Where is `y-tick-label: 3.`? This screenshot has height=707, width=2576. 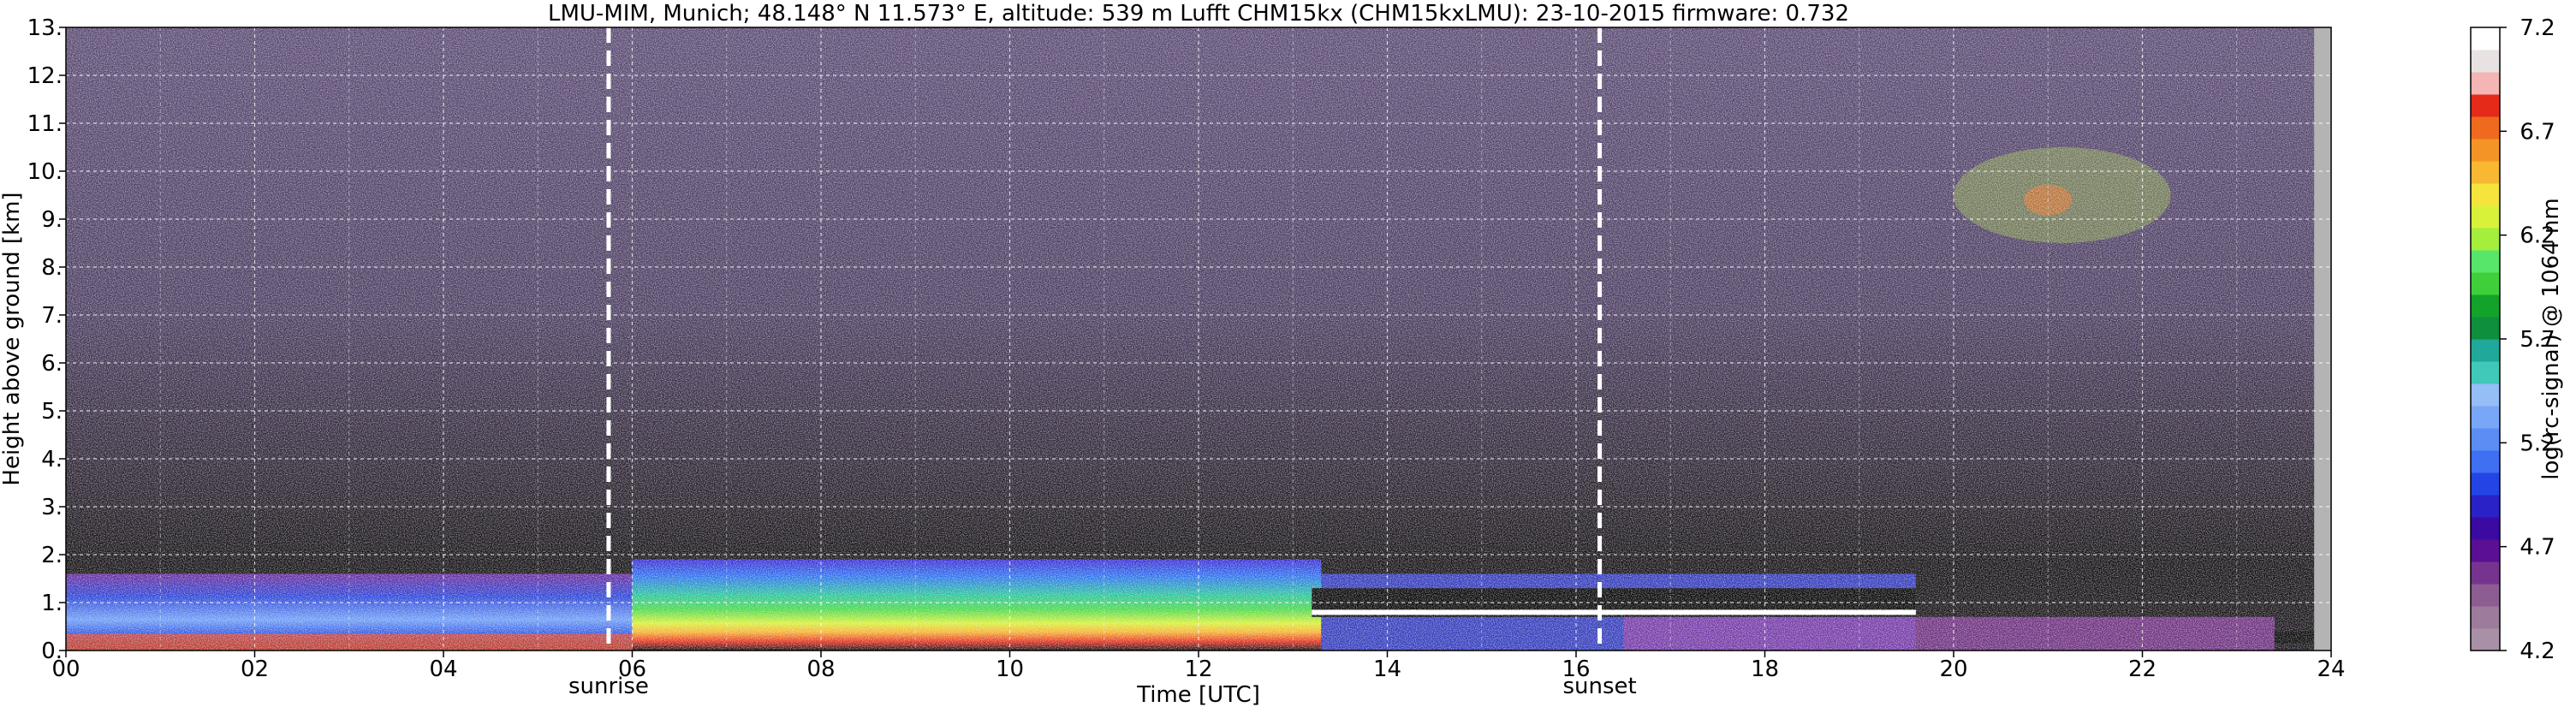 y-tick-label: 3. is located at coordinates (51, 507).